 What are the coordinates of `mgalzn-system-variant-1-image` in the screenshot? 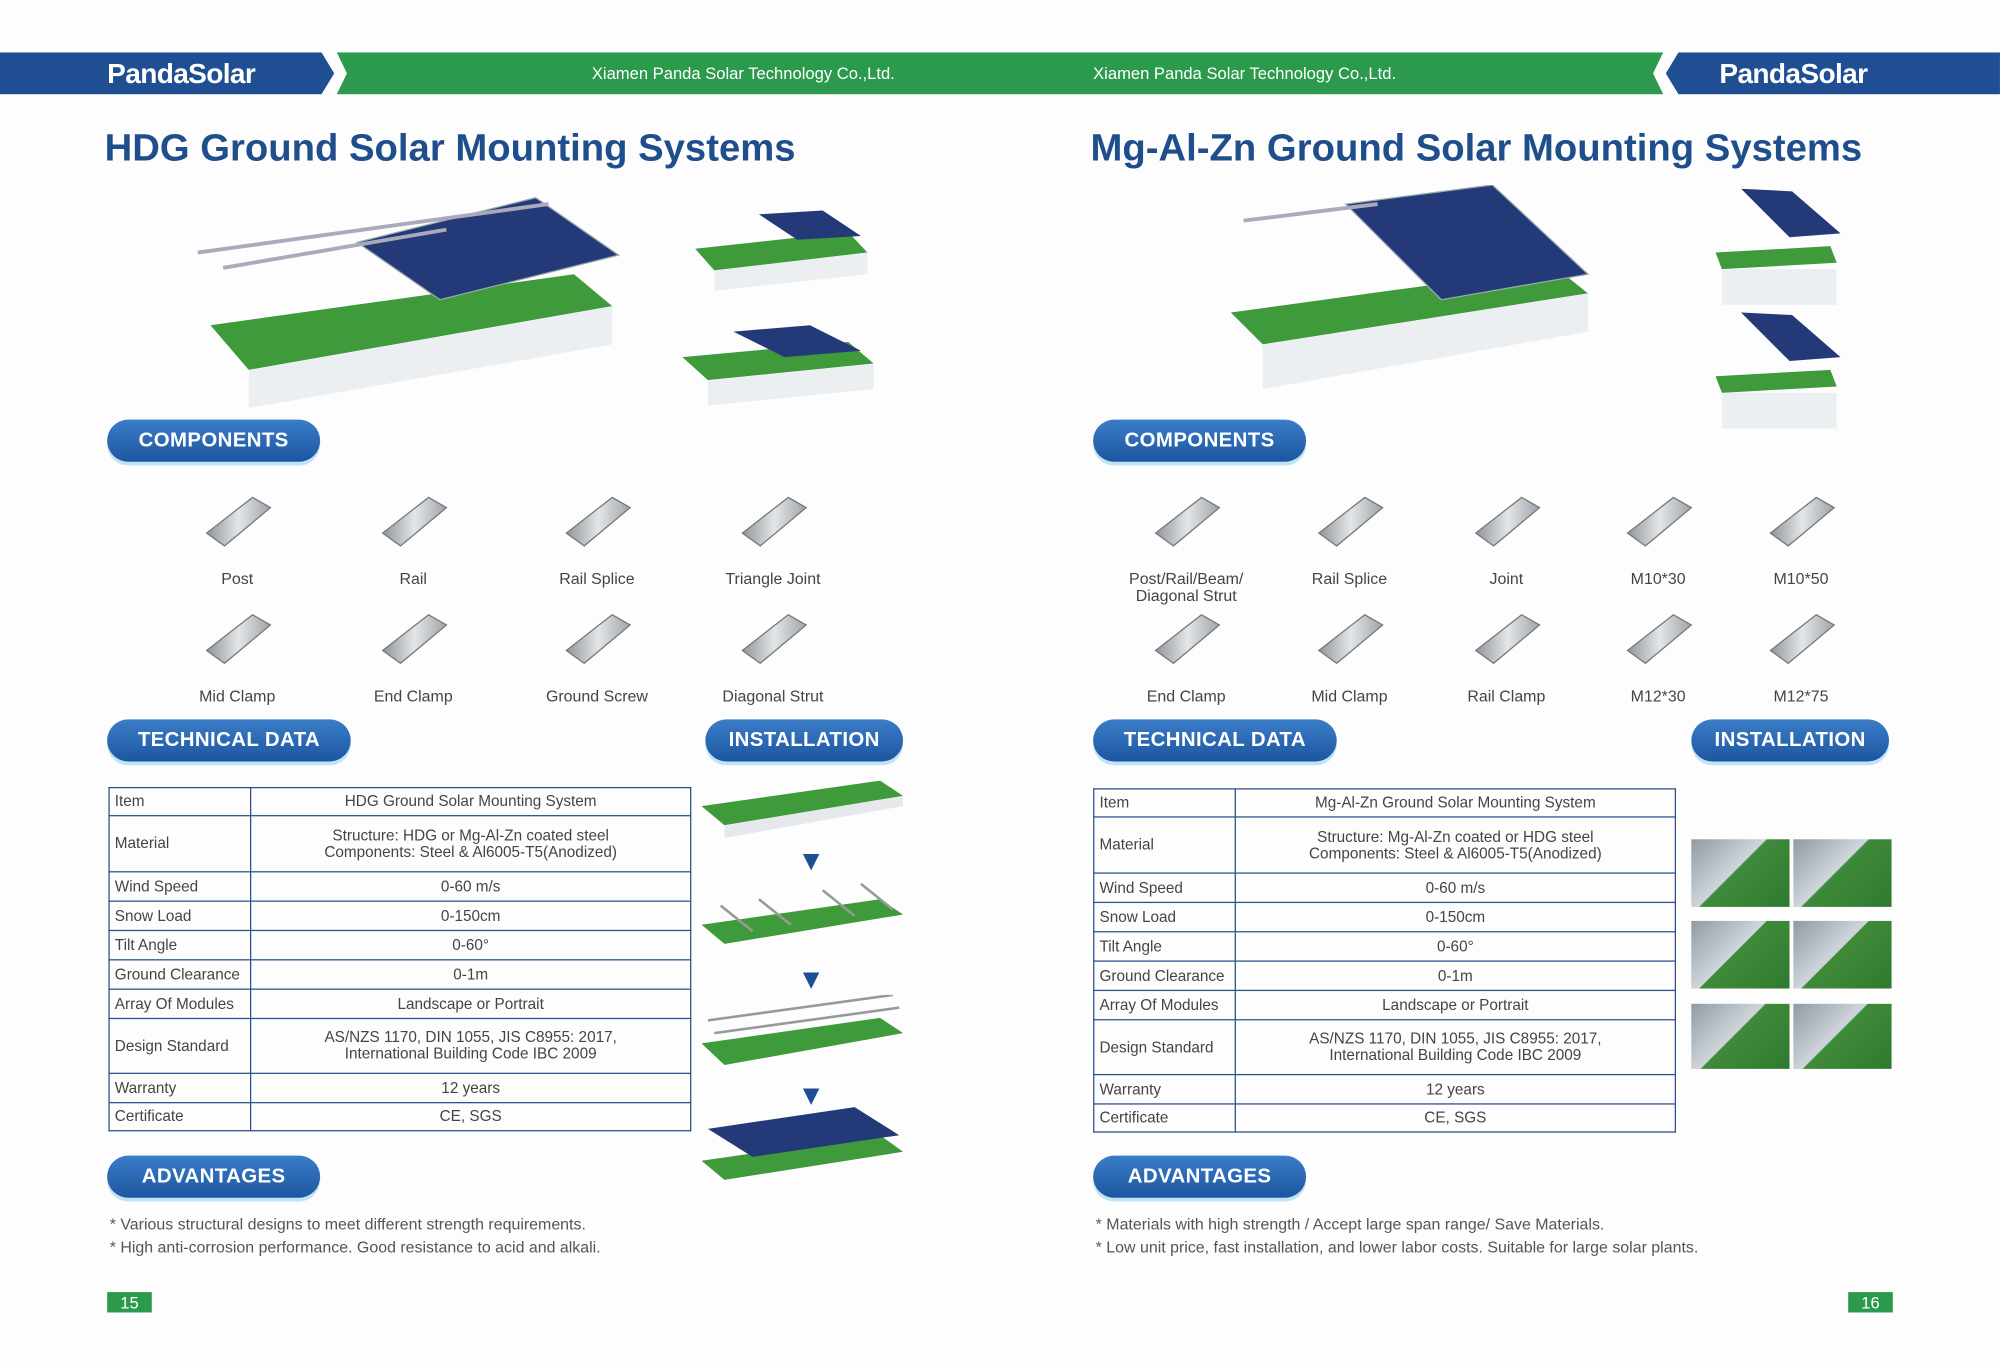 It's located at (1778, 246).